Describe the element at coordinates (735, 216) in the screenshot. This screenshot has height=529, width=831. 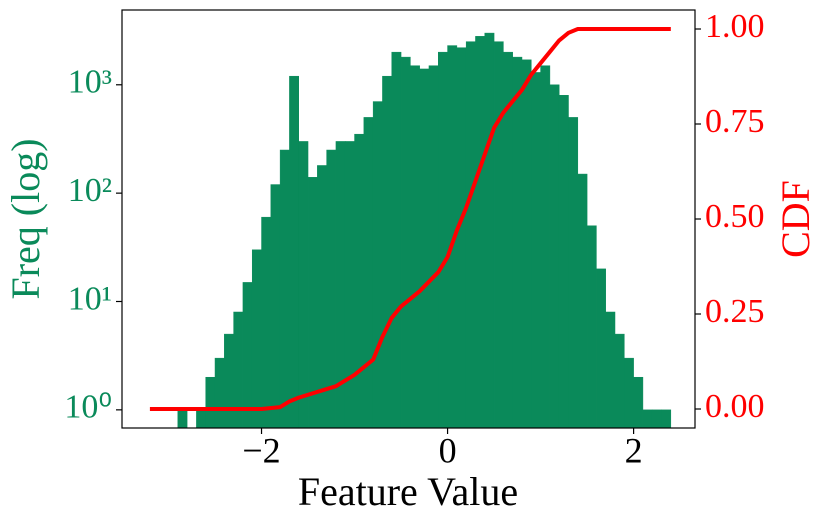
I see `y2-tick-label: 0.50` at that location.